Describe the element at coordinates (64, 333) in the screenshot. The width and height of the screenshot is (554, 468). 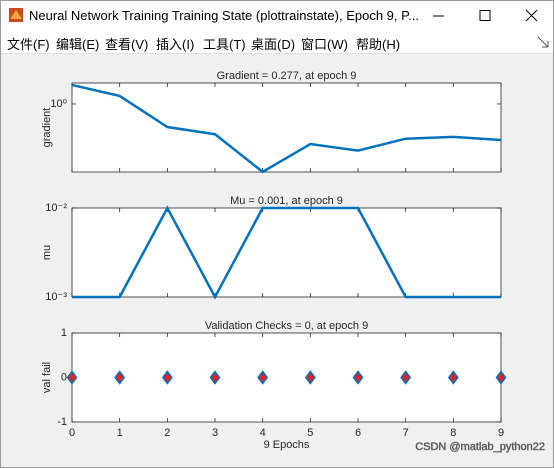
I see `y-tick-label: 1` at that location.